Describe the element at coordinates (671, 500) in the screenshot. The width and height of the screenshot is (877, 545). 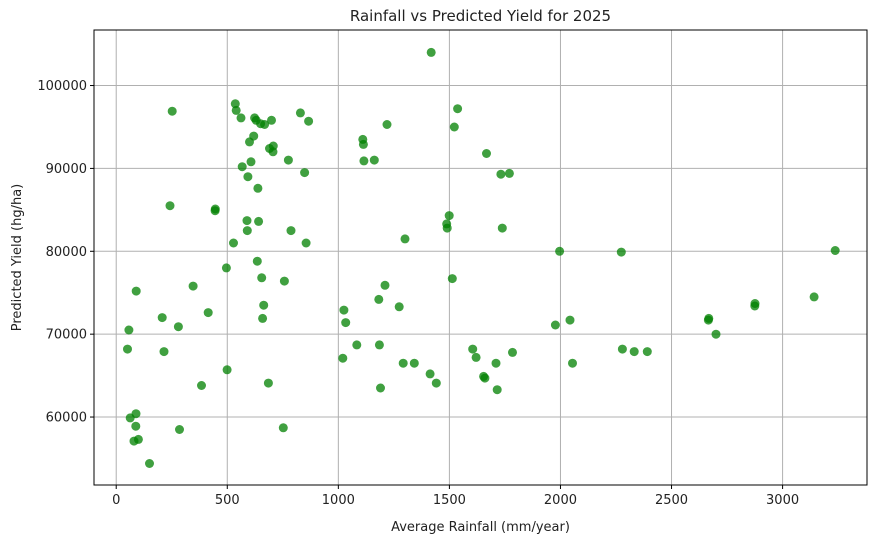
I see `x-tick-label: 2500` at that location.